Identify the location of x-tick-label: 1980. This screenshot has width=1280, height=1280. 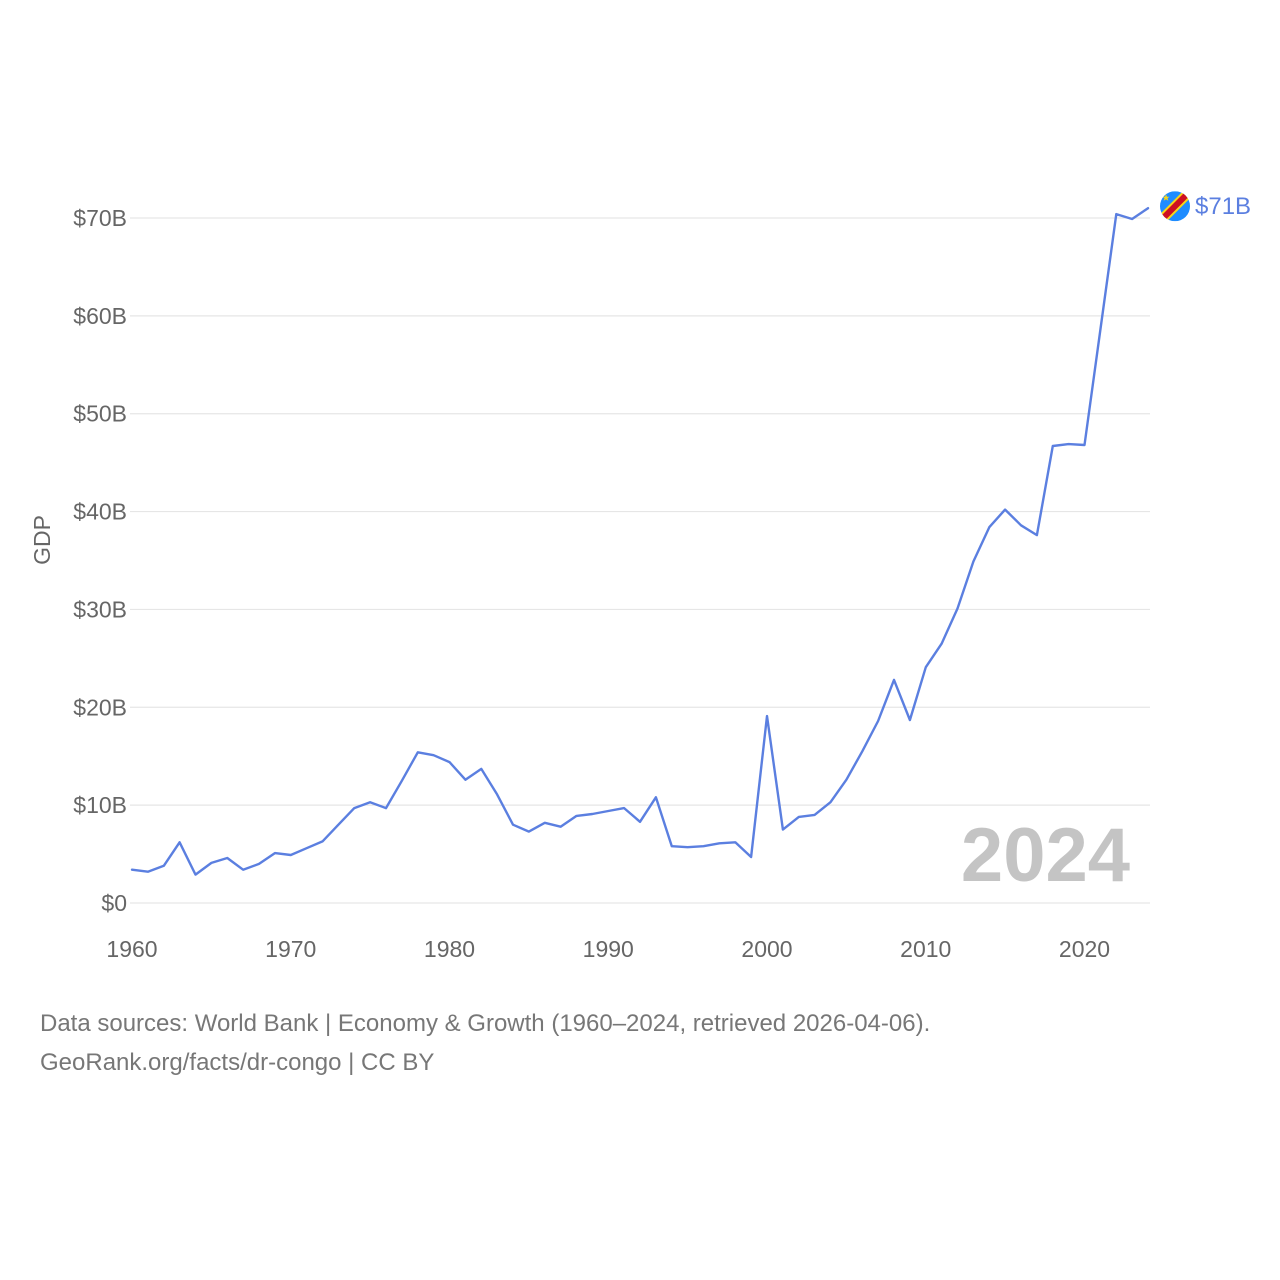
(449, 949).